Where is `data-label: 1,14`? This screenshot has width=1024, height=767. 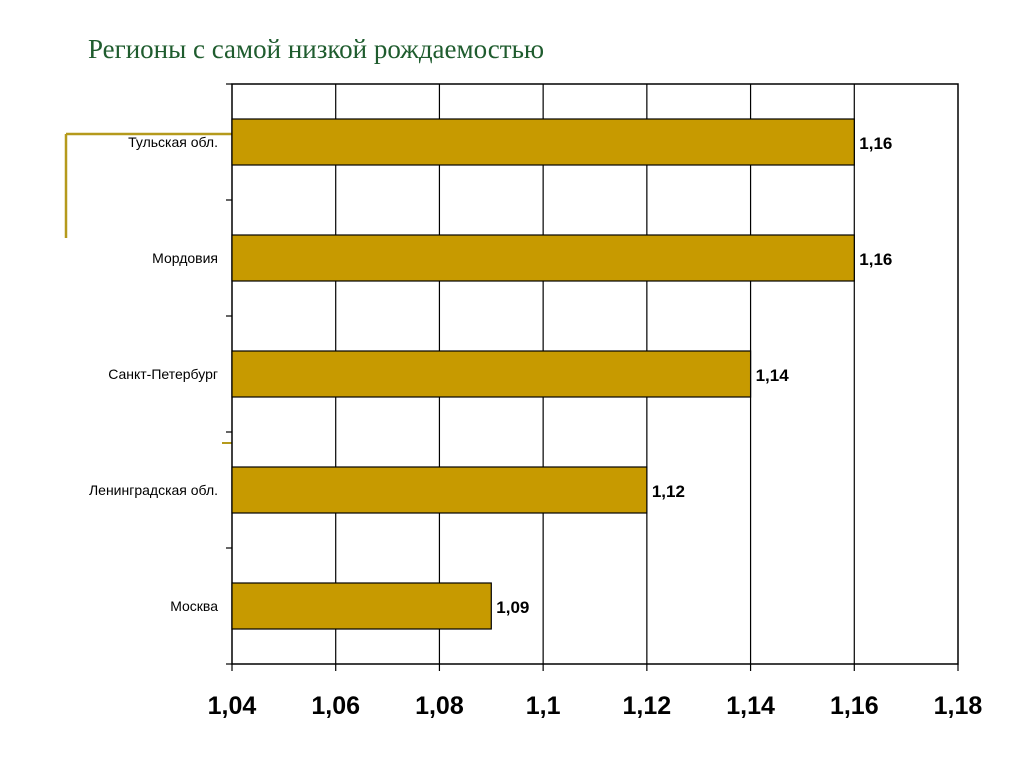
data-label: 1,14 is located at coordinates (773, 375).